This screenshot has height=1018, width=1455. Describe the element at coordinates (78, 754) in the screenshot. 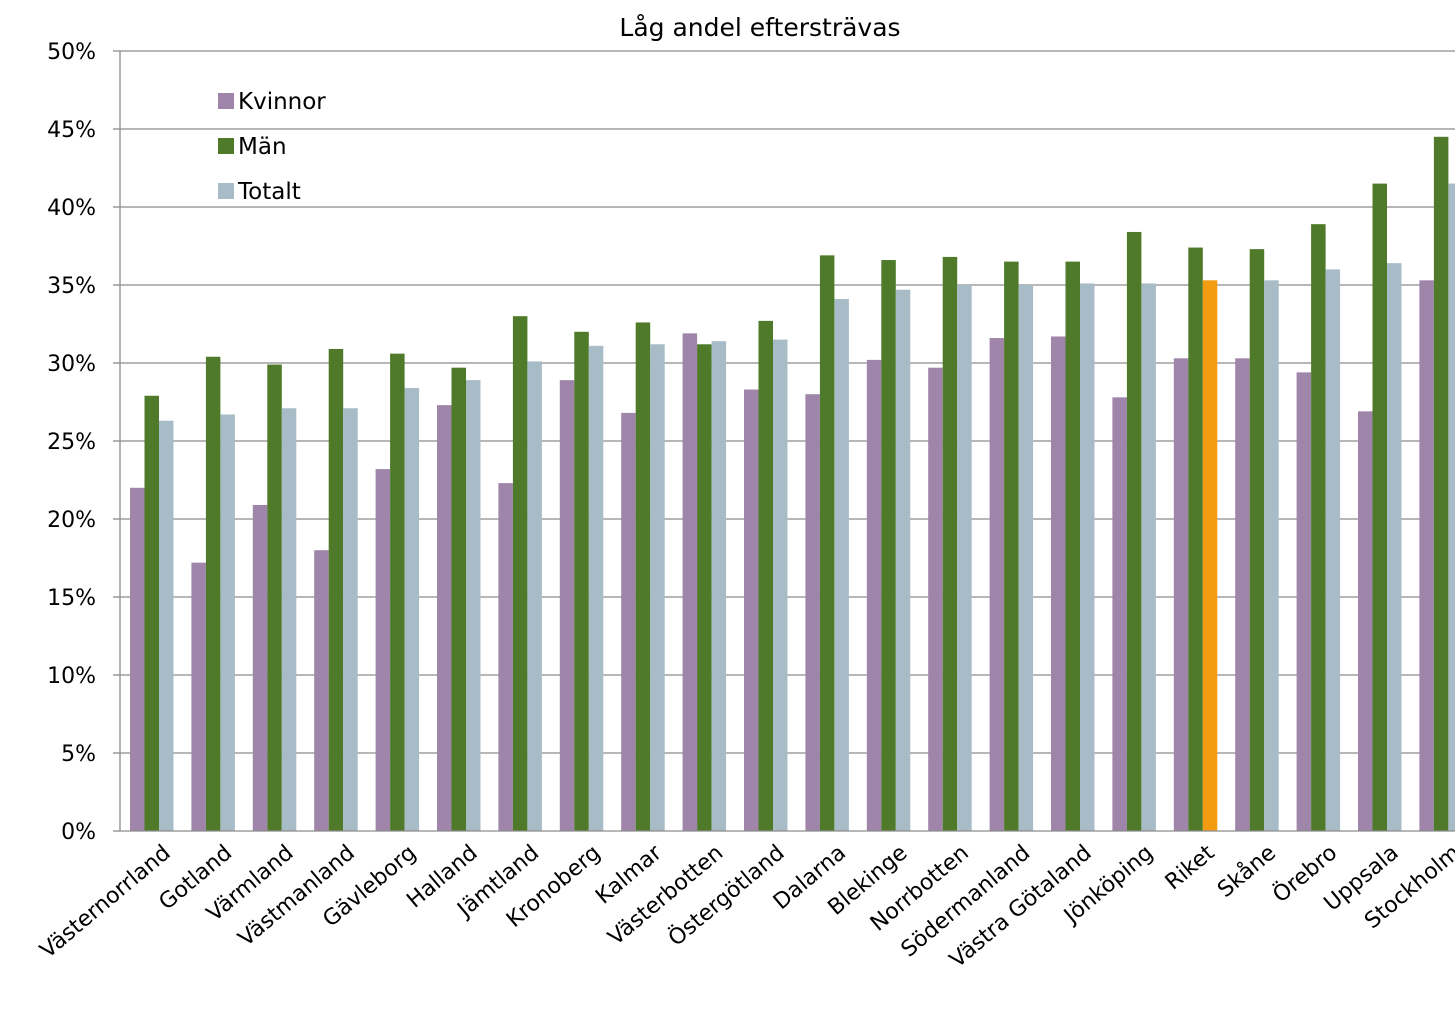

I see `y-tick-label: 5%` at that location.